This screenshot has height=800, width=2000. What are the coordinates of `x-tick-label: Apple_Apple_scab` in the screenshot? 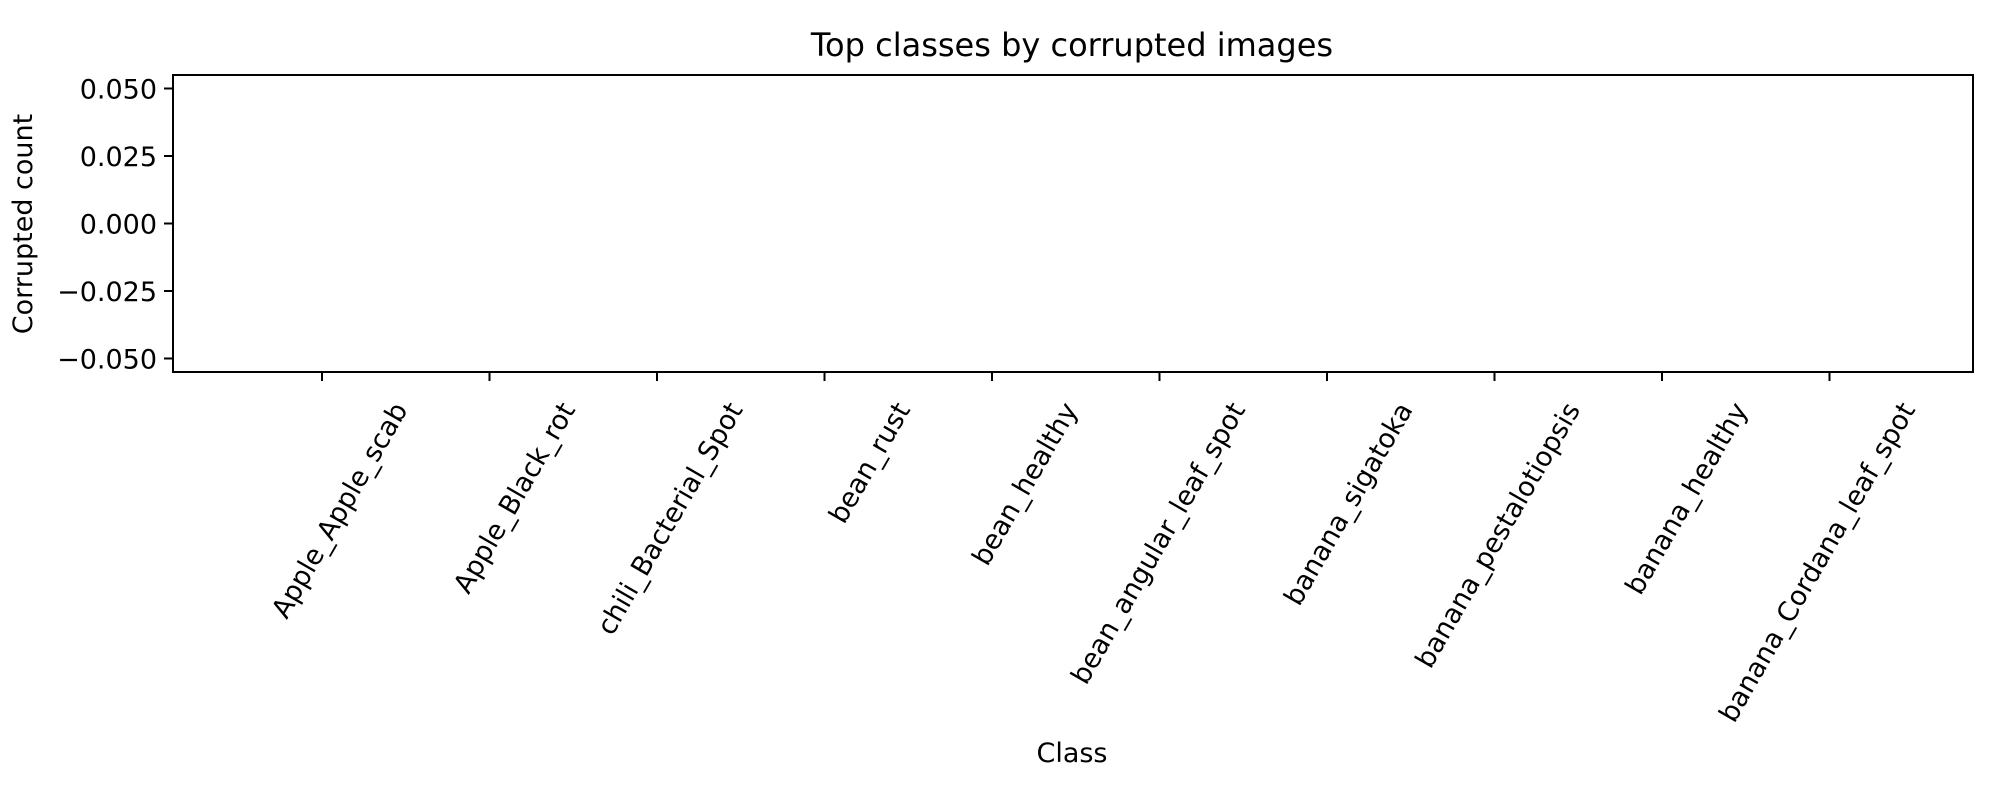 It's located at (340, 510).